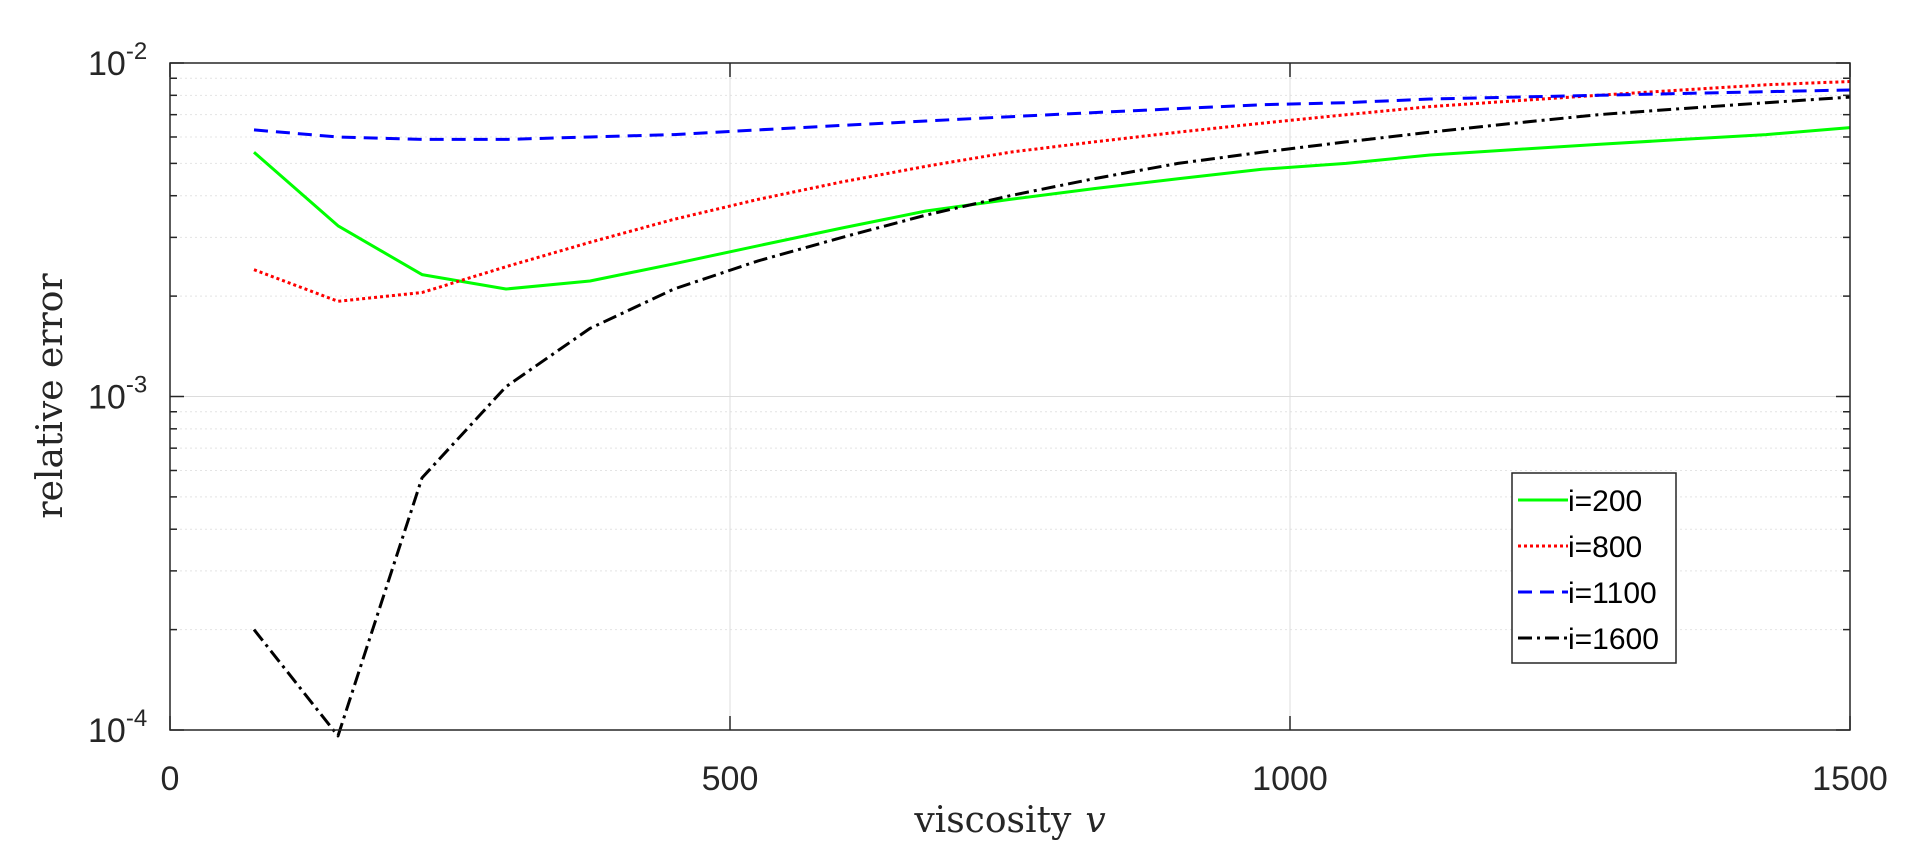  Describe the element at coordinates (1605, 501) in the screenshot. I see `legend-label: i=200` at that location.